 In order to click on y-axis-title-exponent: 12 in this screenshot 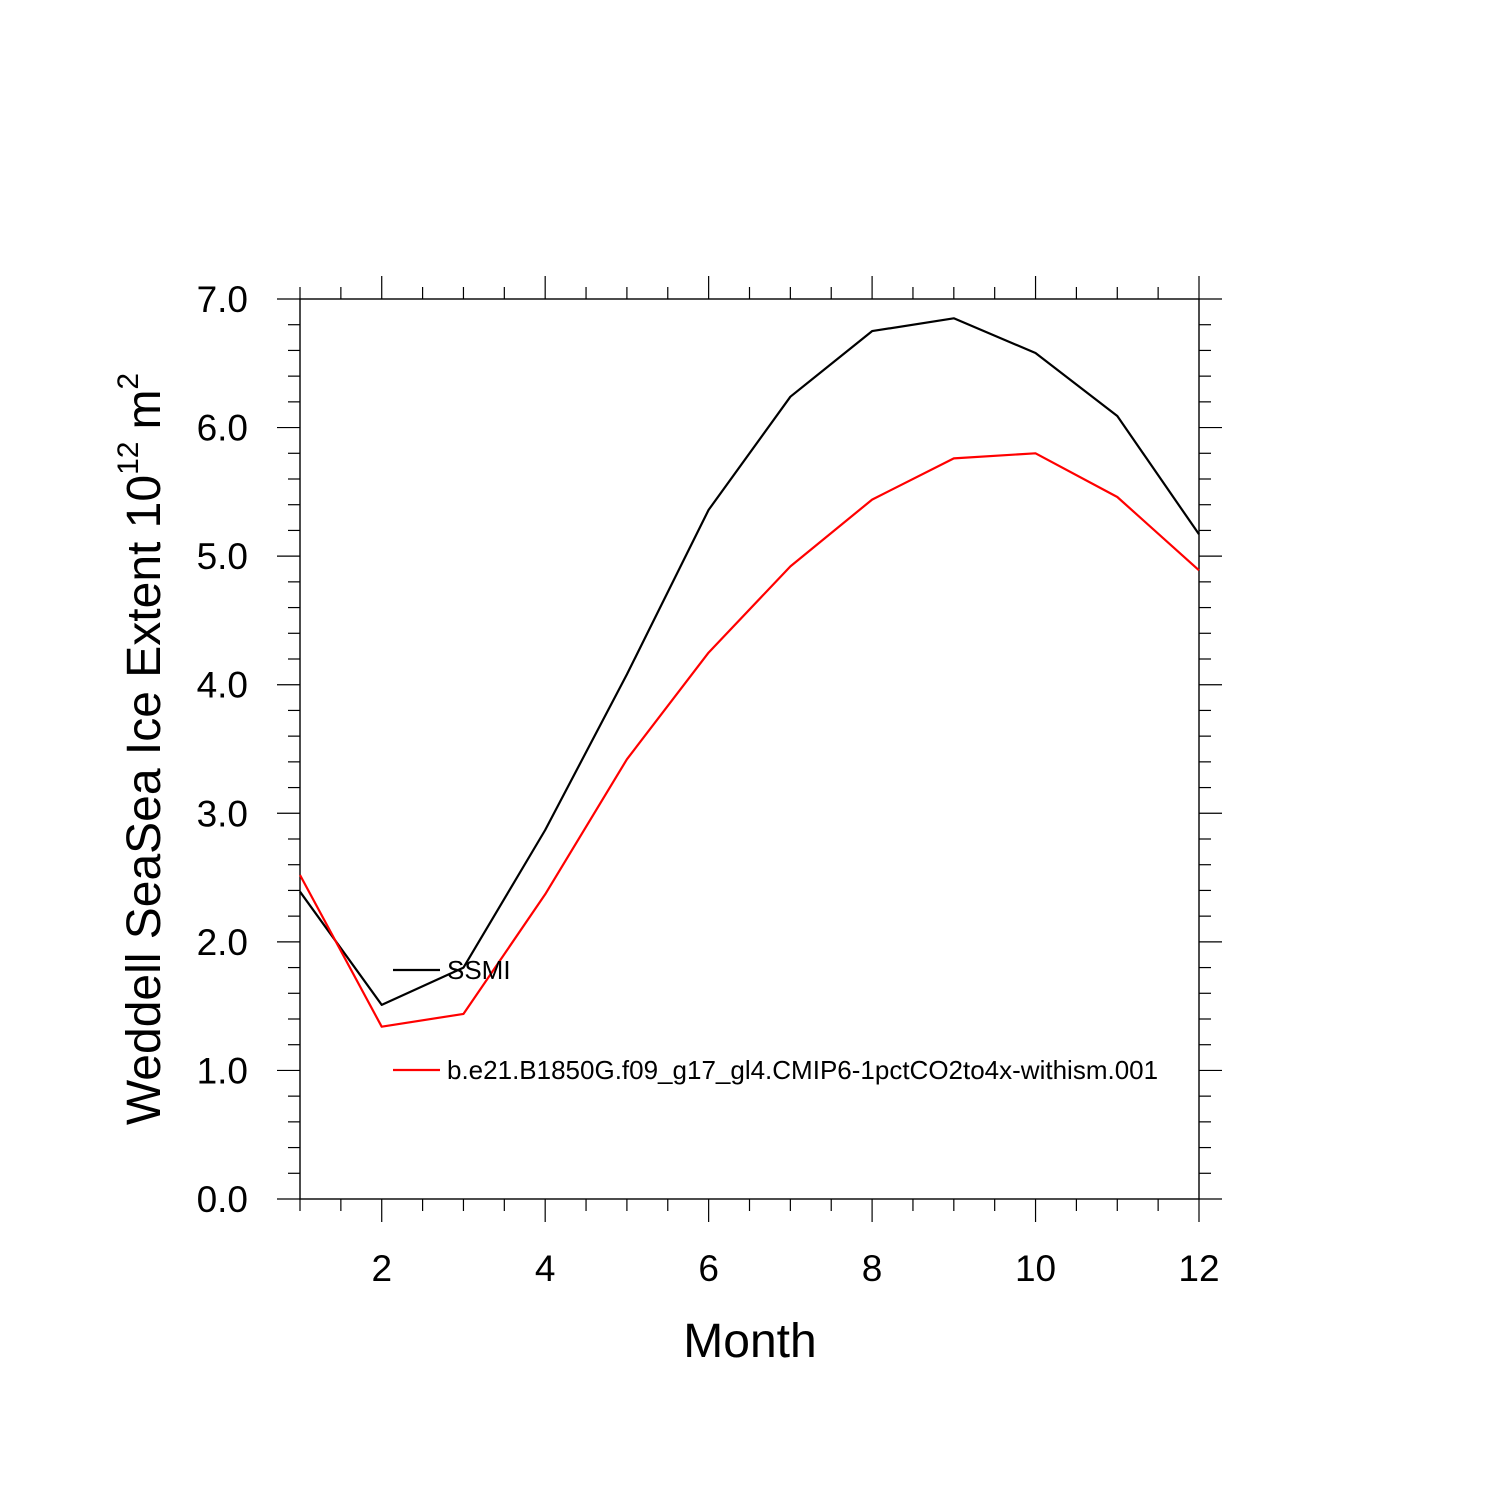, I will do `click(128, 458)`.